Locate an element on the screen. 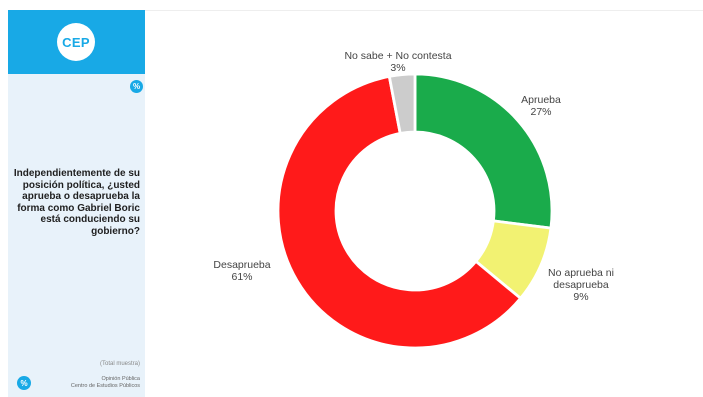 The width and height of the screenshot is (703, 397). percent-icon: % is located at coordinates (136, 86).